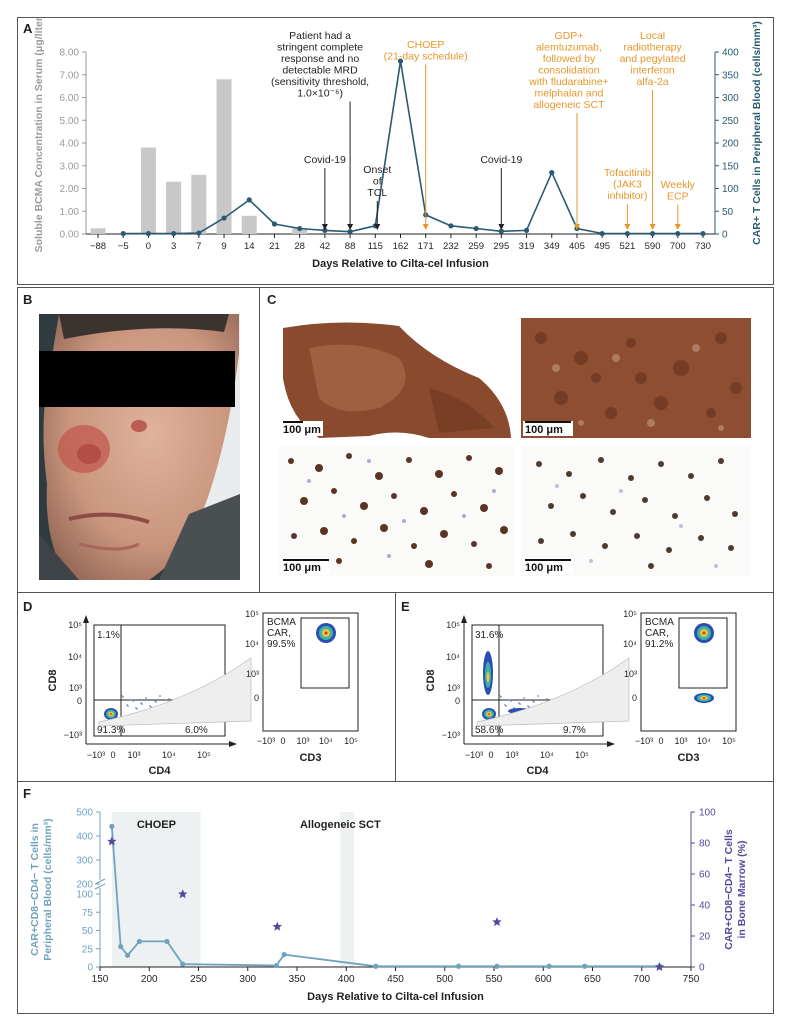  What do you see at coordinates (705, 906) in the screenshot?
I see `right-tick-label: 40` at bounding box center [705, 906].